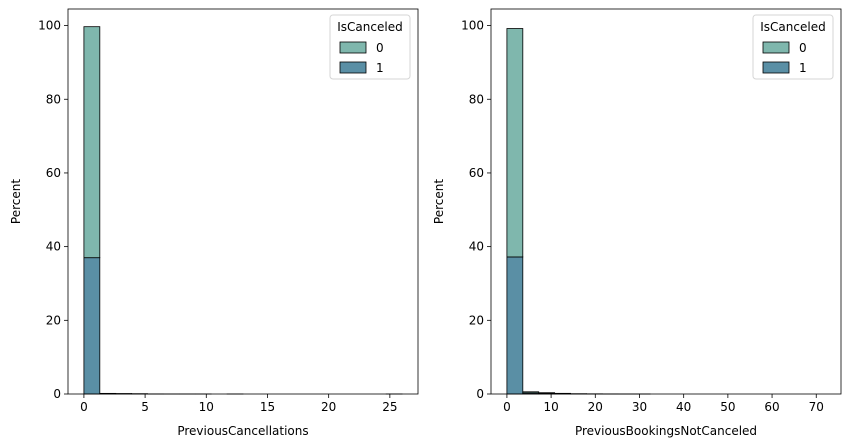  I want to click on x-tick-label: 50, so click(727, 407).